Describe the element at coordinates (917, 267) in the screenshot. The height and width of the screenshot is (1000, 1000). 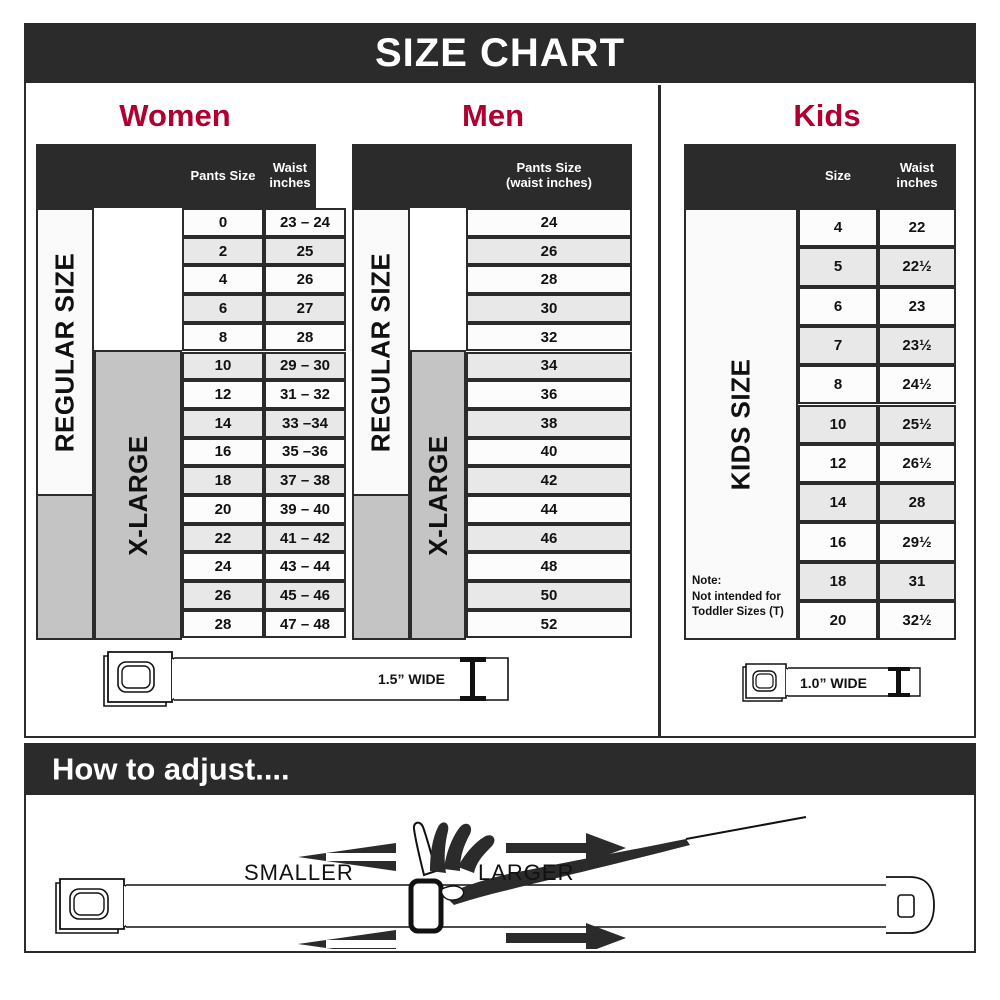
I see `kids-cell-waist: 22½` at that location.